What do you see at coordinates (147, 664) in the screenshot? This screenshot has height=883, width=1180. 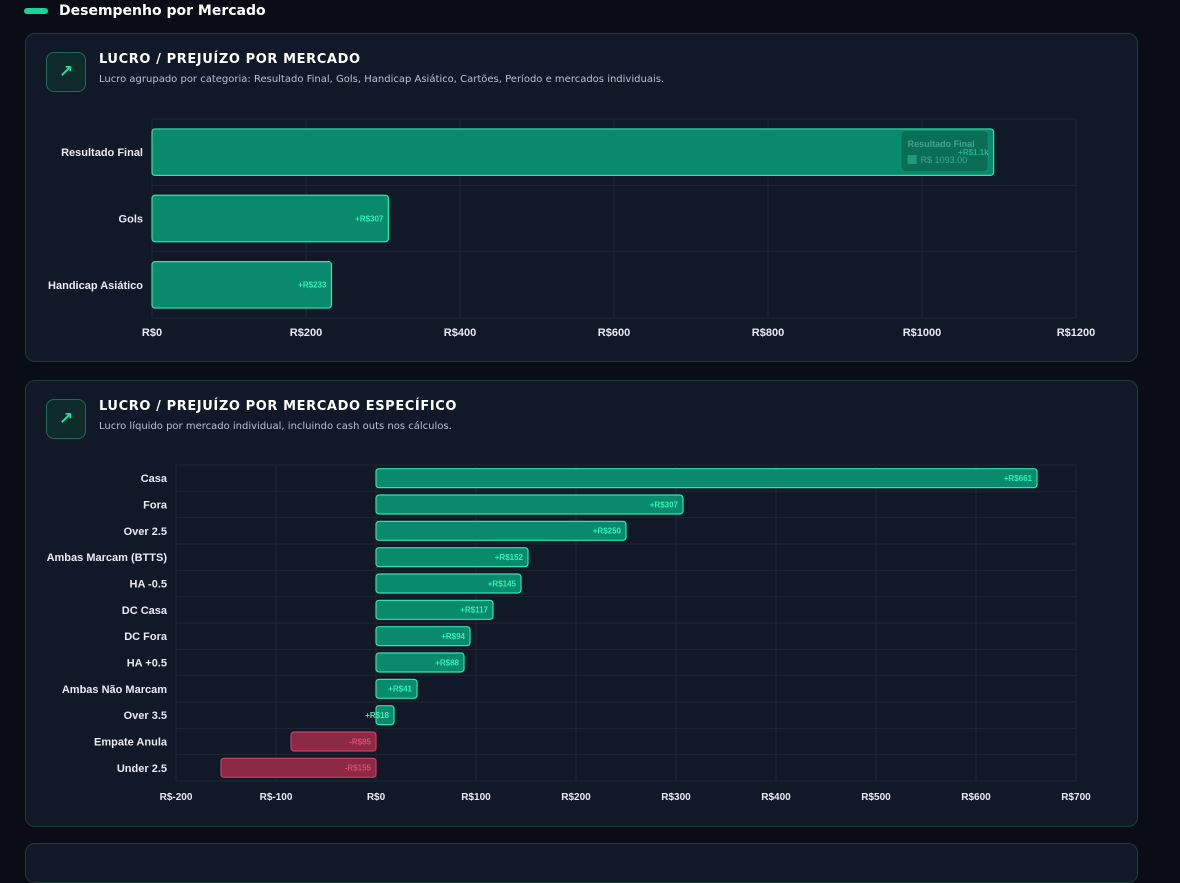 I see `category-label: HA +0.5` at bounding box center [147, 664].